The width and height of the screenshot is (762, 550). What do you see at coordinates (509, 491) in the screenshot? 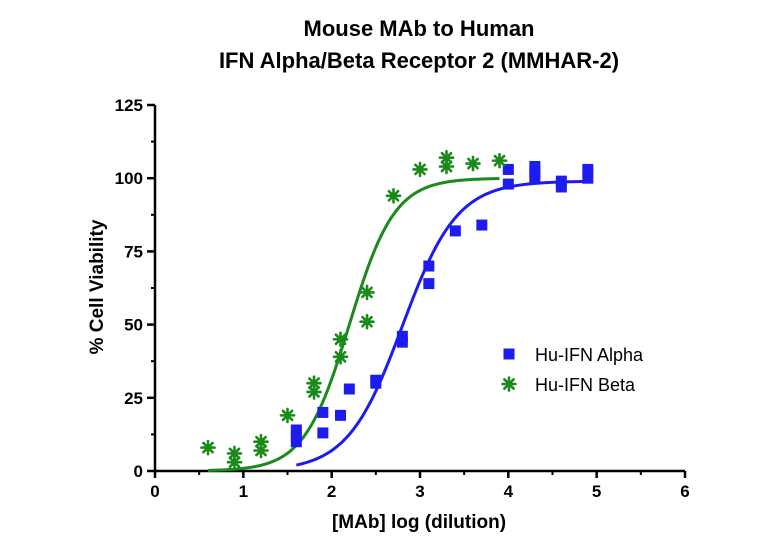
I see `x-tick-label: 4` at bounding box center [509, 491].